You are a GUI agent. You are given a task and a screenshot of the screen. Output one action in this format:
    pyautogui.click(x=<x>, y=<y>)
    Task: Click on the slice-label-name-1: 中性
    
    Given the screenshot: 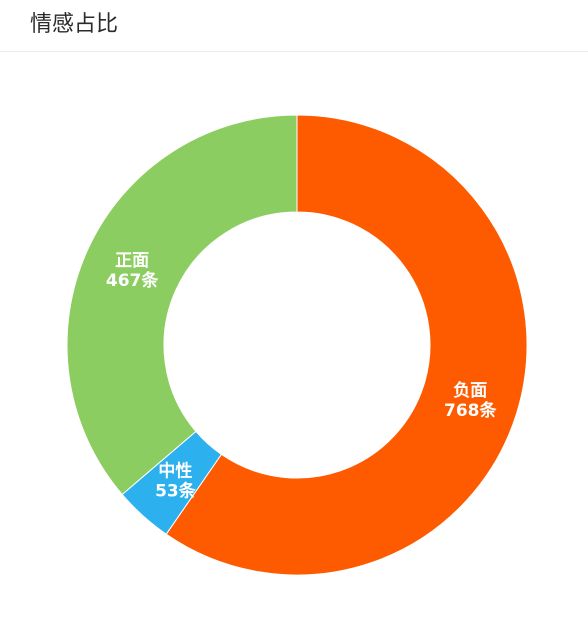 What is the action you would take?
    pyautogui.click(x=175, y=471)
    